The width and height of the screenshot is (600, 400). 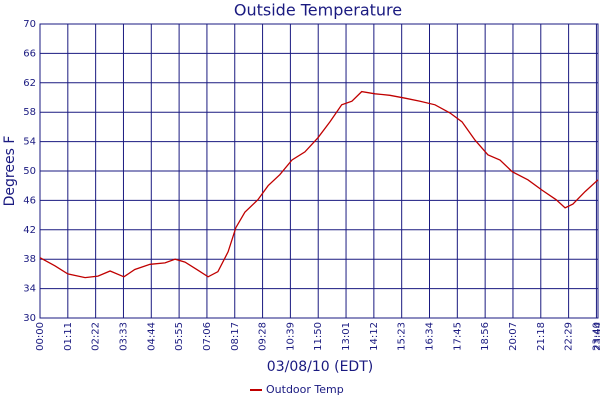 What do you see at coordinates (29, 24) in the screenshot?
I see `y-tick-label: 70` at bounding box center [29, 24].